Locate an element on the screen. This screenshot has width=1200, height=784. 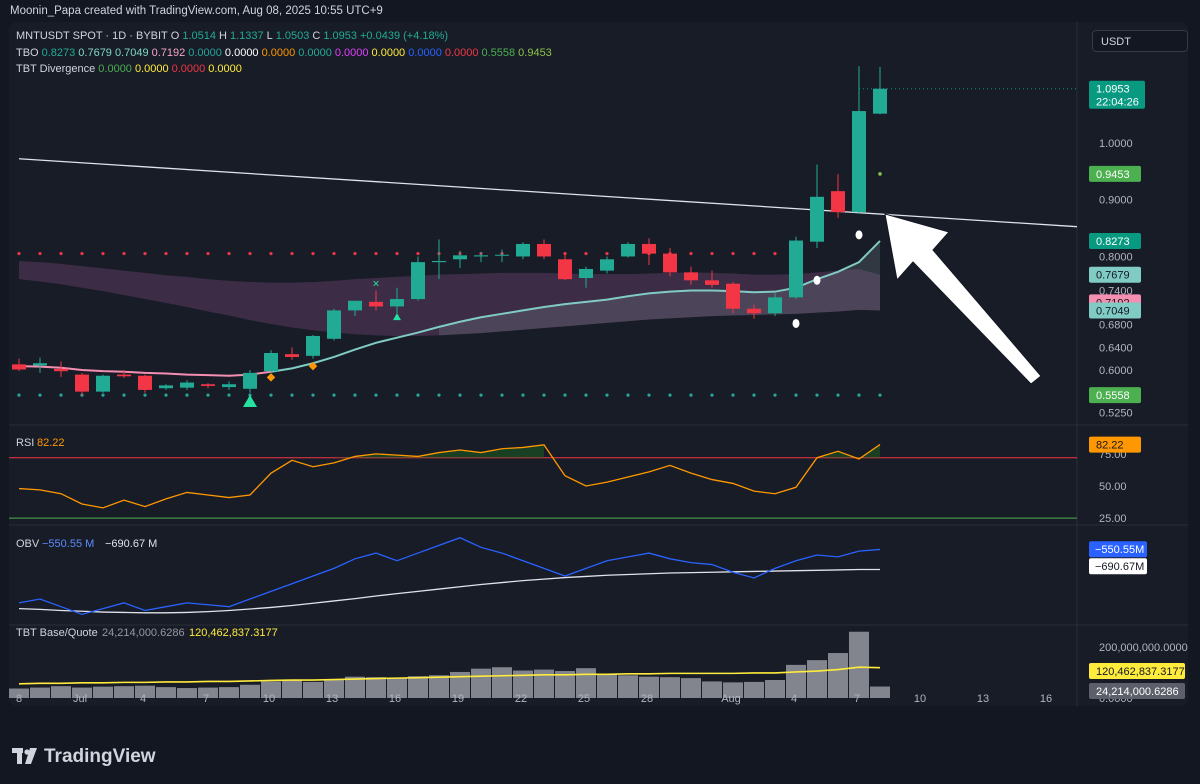
tradingview-logo: TradingView is located at coordinates (84, 757).